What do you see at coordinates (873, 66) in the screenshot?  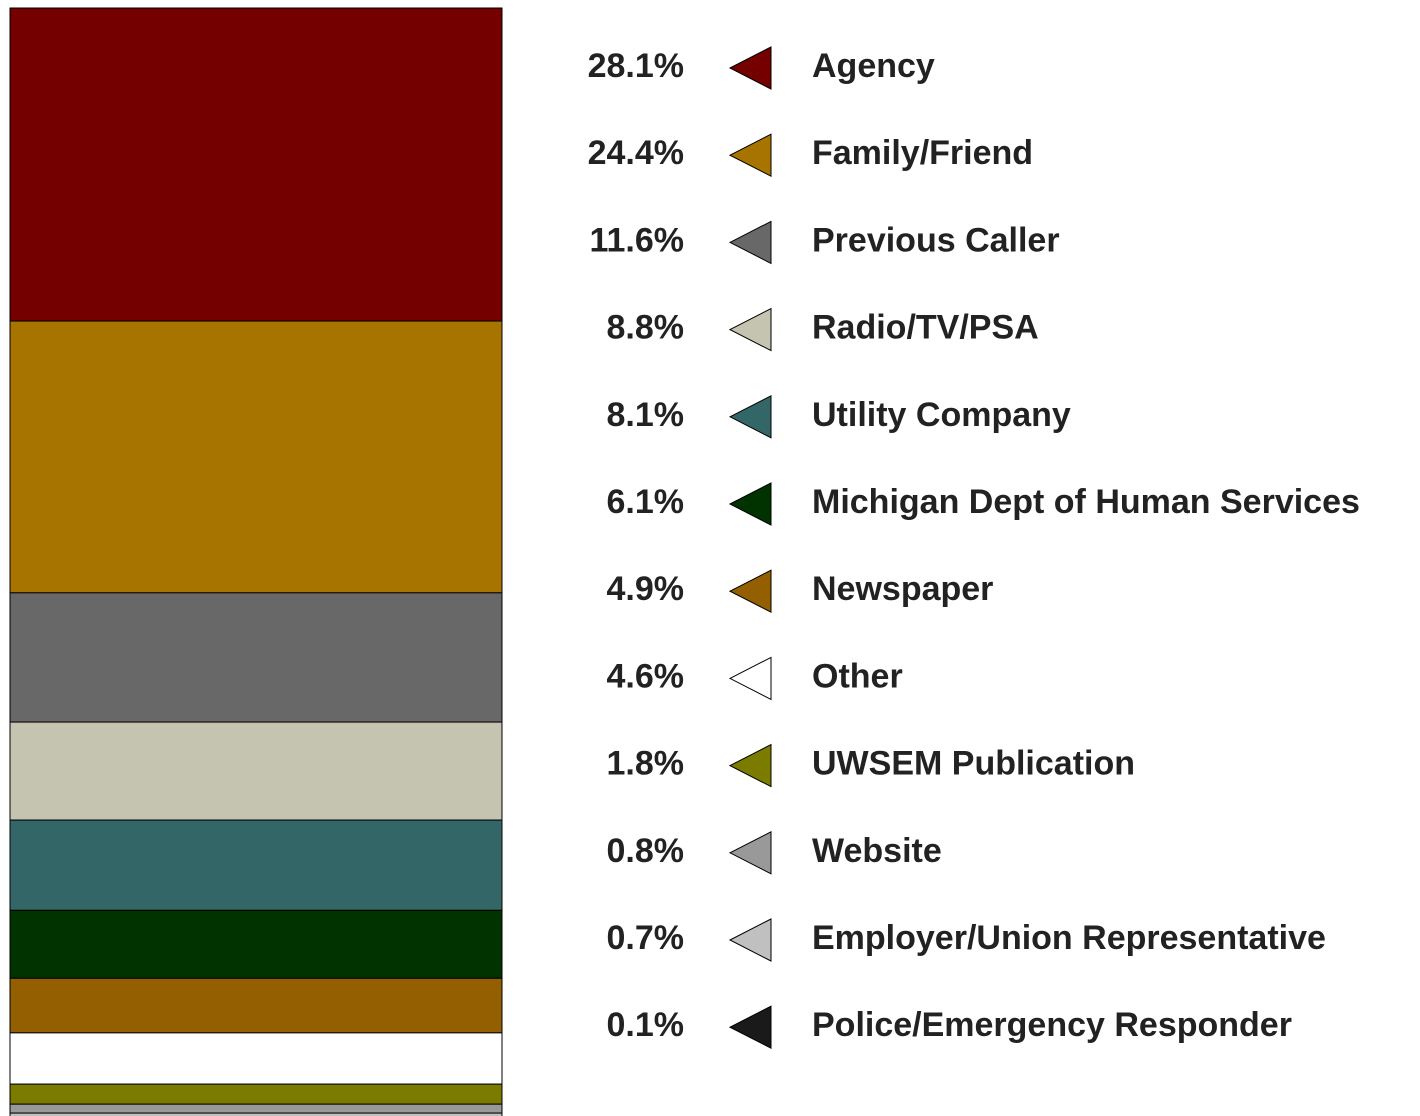 I see `legend-label: Agency` at bounding box center [873, 66].